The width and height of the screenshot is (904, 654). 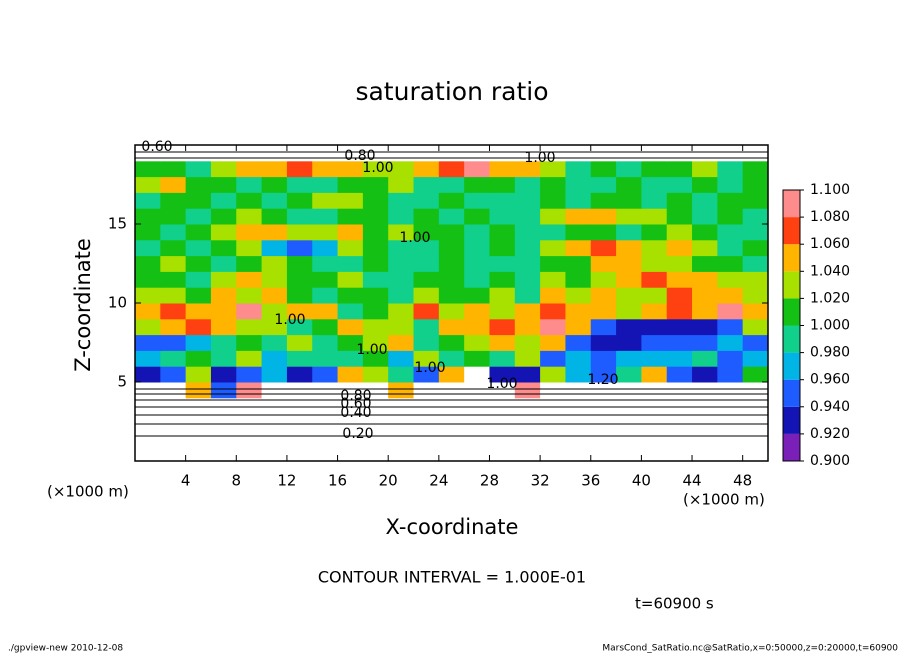 What do you see at coordinates (791, 285) in the screenshot?
I see `colorbar-band` at bounding box center [791, 285].